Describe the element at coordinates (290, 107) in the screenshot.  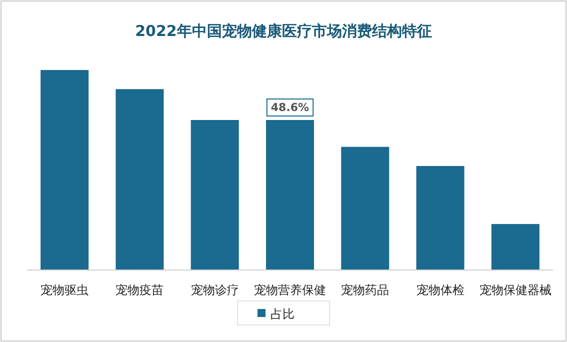
I see `data-label: 48.6%` at that location.